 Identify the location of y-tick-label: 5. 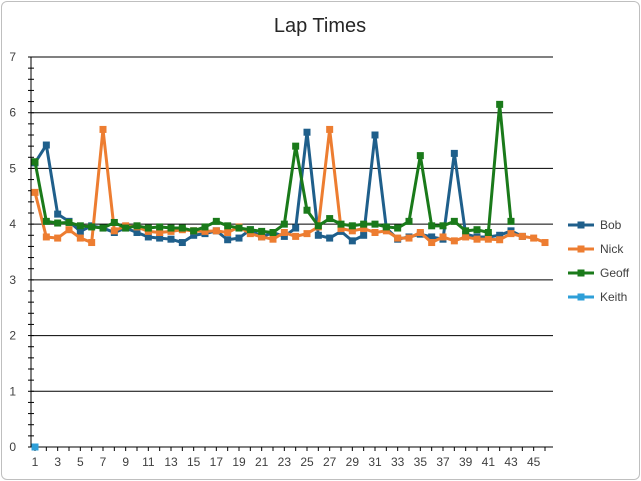
(12, 168).